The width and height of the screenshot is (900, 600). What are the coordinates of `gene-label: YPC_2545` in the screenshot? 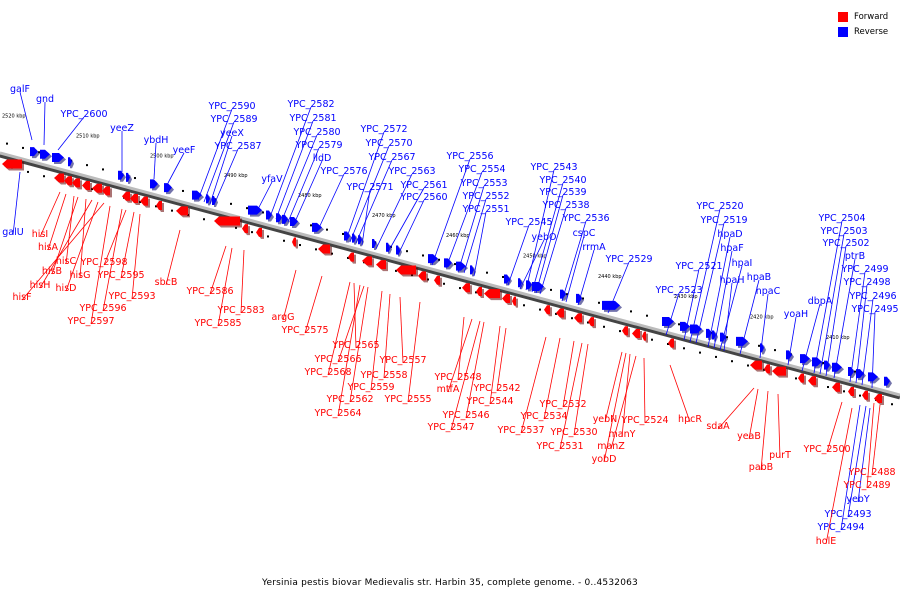 It's located at (528, 222).